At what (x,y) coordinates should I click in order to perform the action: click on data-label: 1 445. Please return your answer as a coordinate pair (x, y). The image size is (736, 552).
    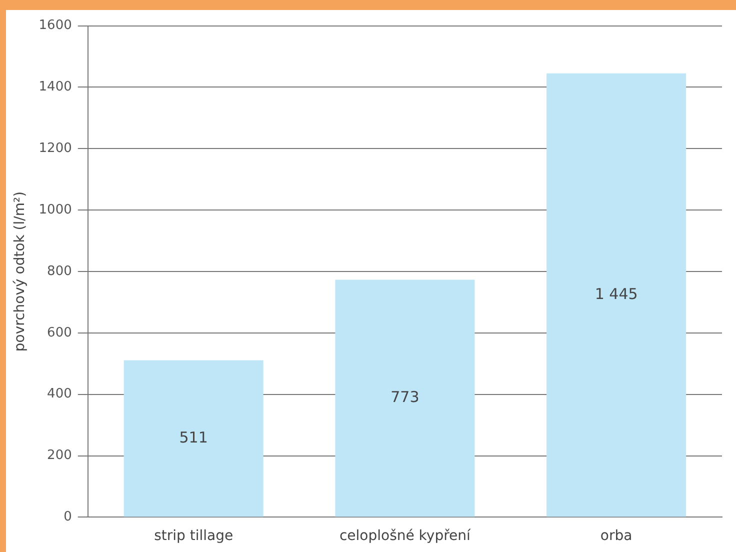
    Looking at the image, I should click on (616, 293).